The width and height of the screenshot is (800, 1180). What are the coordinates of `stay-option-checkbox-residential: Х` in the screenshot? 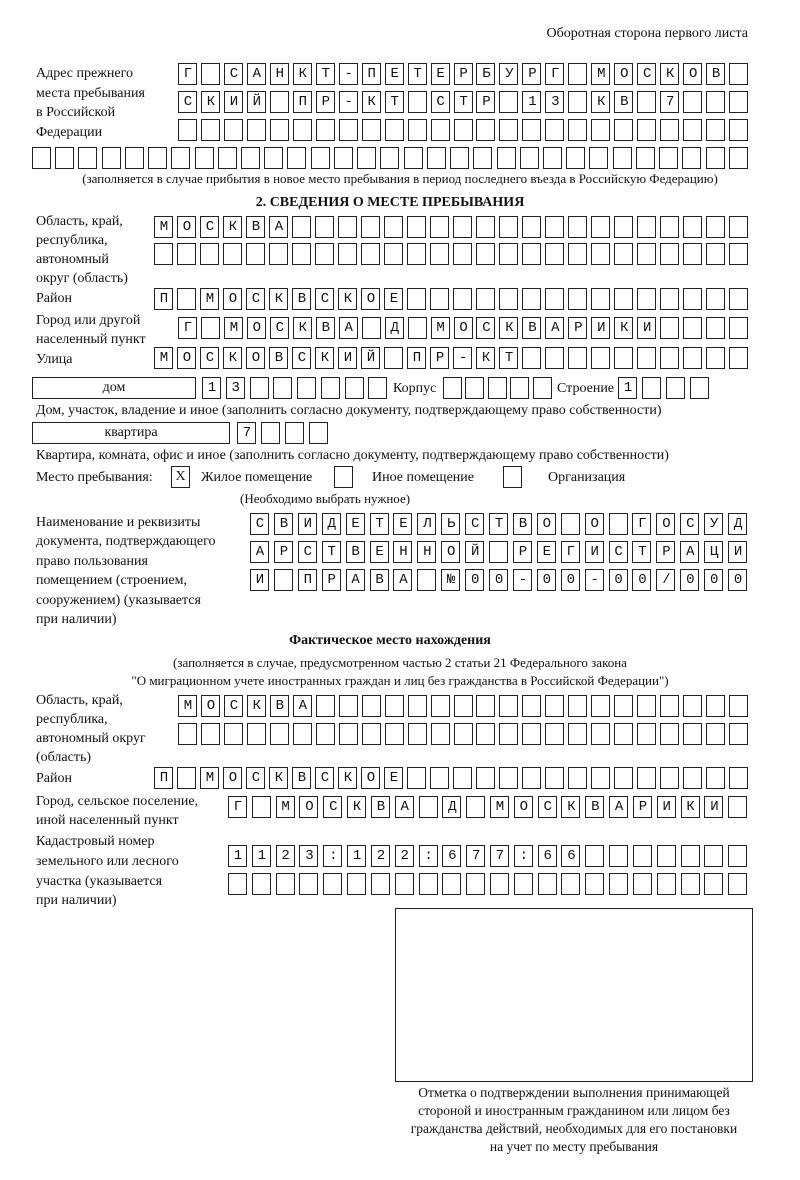 It's located at (180, 477).